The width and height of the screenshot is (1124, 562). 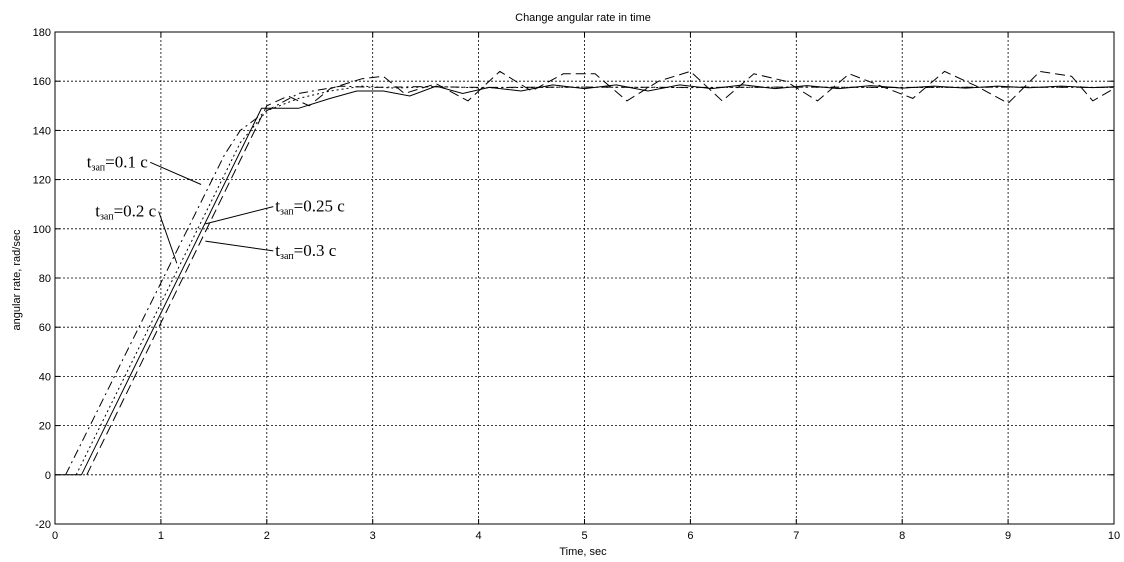 What do you see at coordinates (42, 181) in the screenshot?
I see `y-tick-label: 120` at bounding box center [42, 181].